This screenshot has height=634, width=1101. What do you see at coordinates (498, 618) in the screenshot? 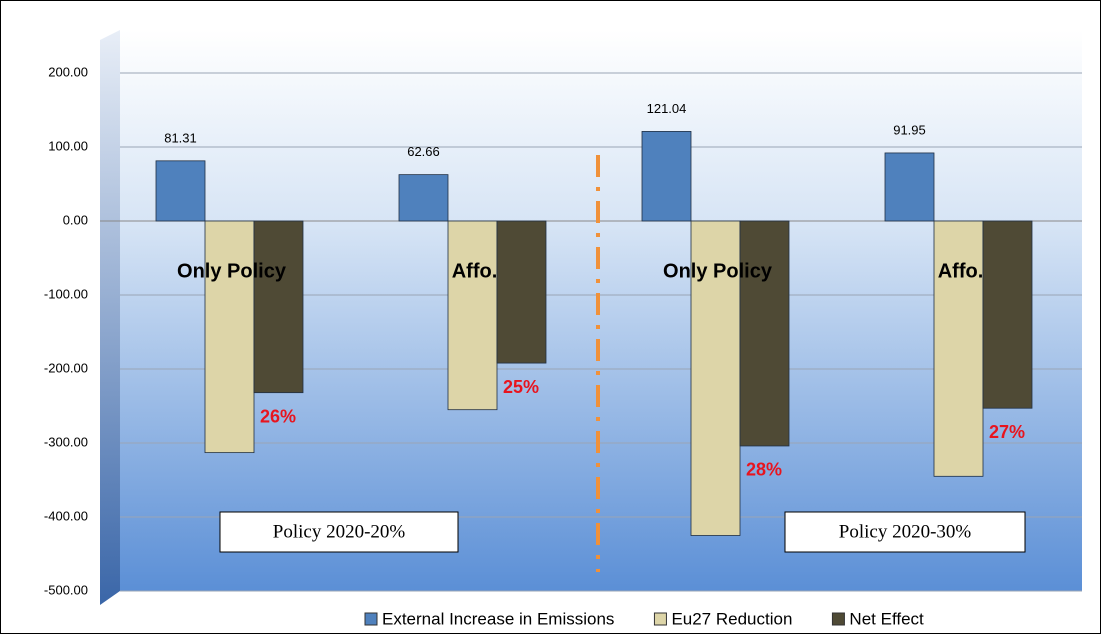
I see `legend-label: External Increase in Emissions` at bounding box center [498, 618].